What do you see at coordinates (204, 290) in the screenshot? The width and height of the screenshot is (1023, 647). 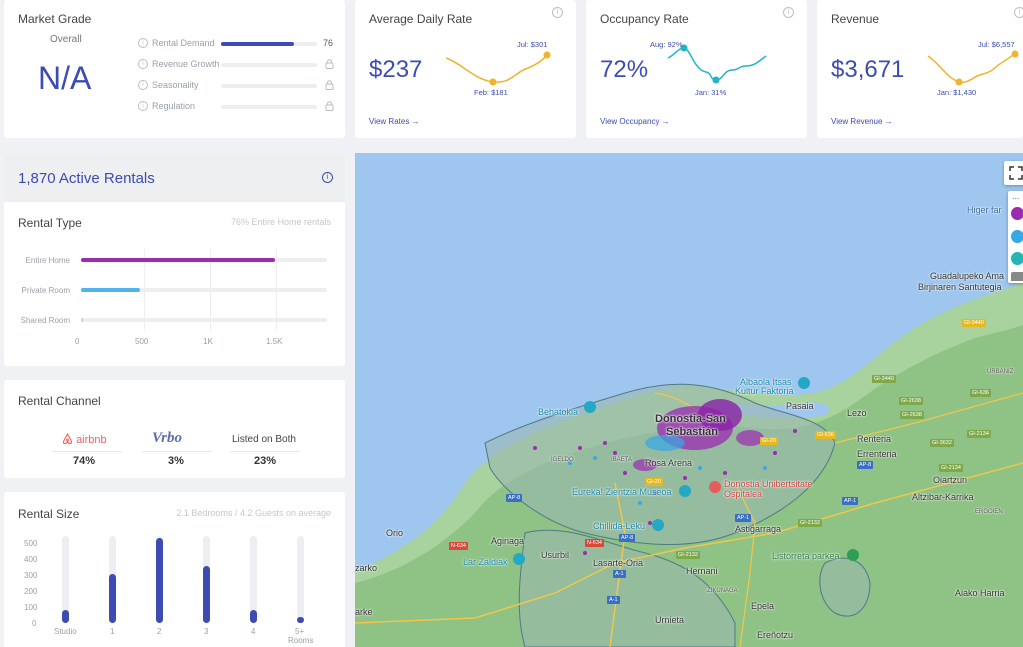 I see `private-room-bar` at bounding box center [204, 290].